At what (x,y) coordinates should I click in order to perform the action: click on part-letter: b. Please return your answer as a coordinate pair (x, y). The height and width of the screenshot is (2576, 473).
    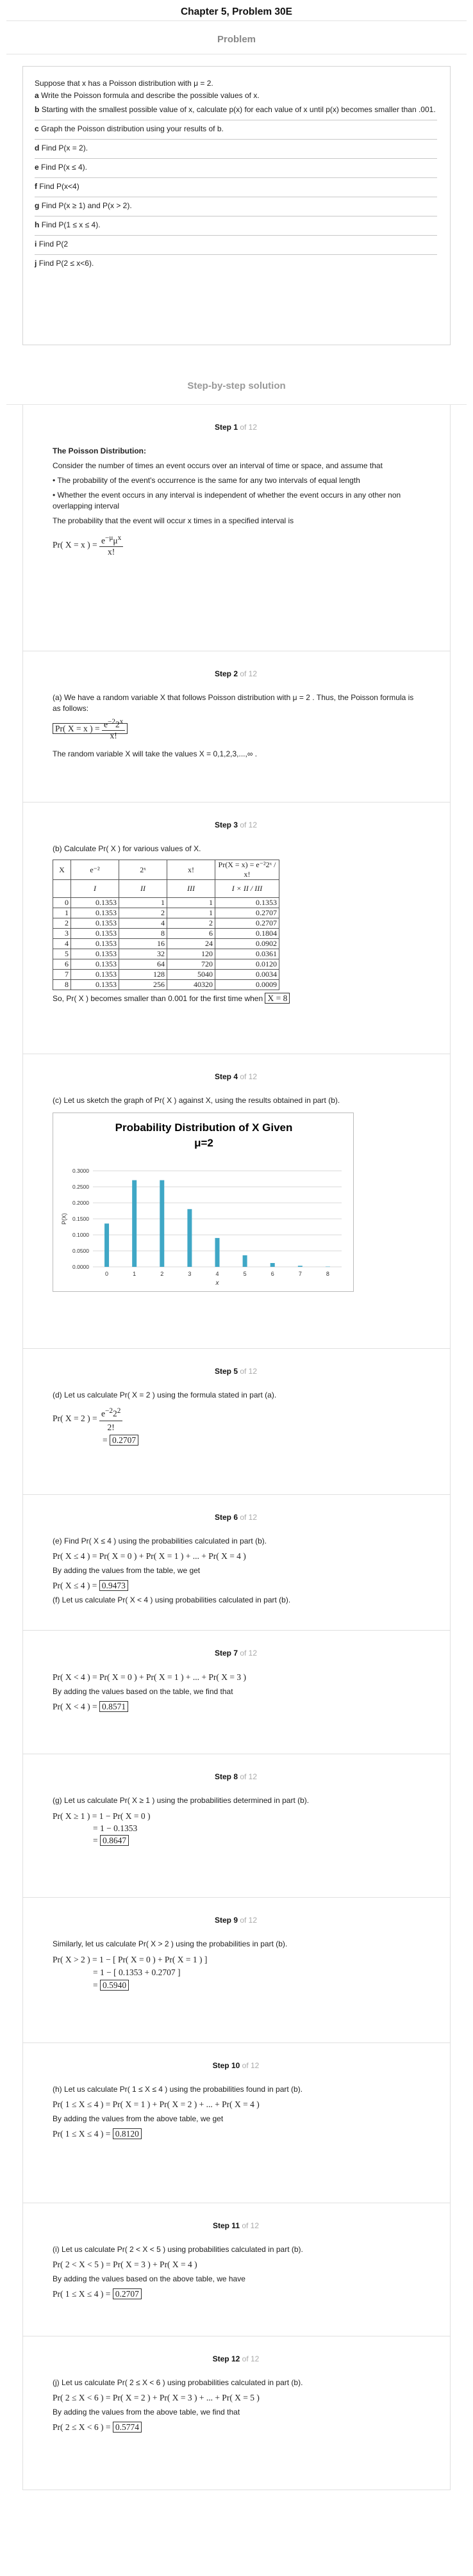
    Looking at the image, I should click on (37, 109).